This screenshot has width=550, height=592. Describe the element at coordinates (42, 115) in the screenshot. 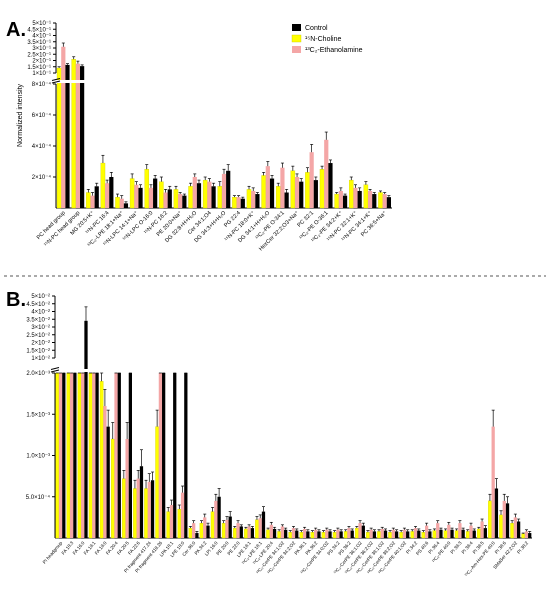

I see `y-tick-label-lower: 6×10⁻⁴` at that location.